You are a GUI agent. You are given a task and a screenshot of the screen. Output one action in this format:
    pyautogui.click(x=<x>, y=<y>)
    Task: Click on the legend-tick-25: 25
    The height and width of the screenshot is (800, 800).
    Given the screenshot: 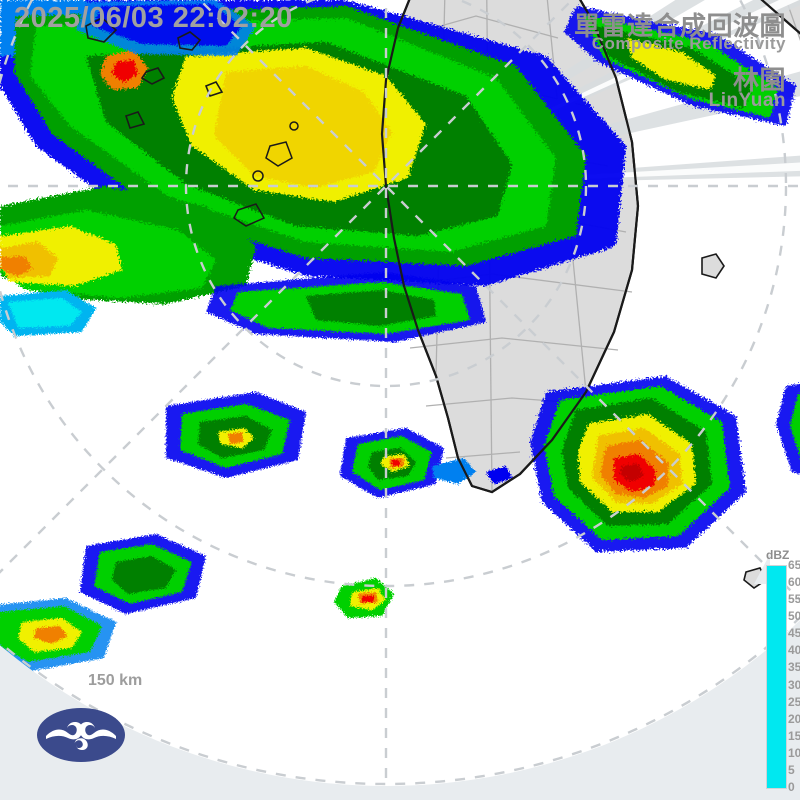 What is the action you would take?
    pyautogui.click(x=794, y=701)
    